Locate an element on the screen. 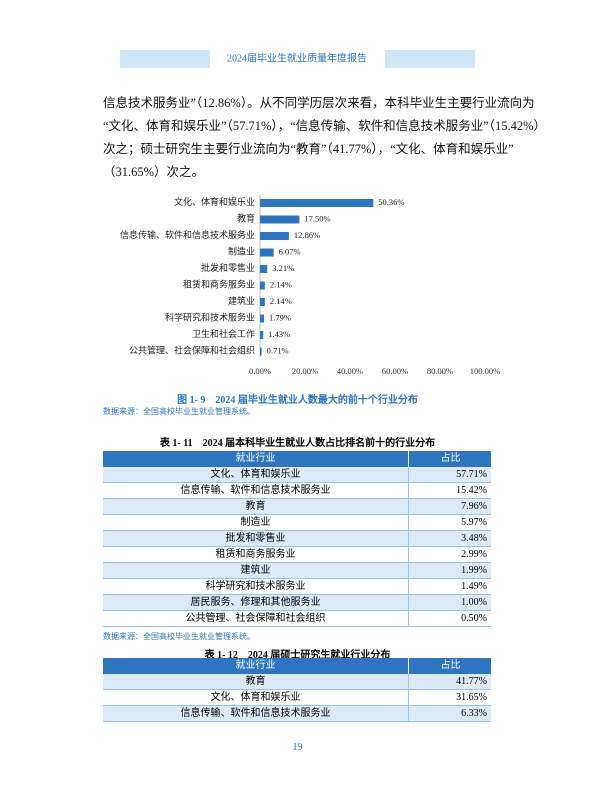 This screenshot has width=595, height=808. value-label: 3.21% is located at coordinates (283, 268).